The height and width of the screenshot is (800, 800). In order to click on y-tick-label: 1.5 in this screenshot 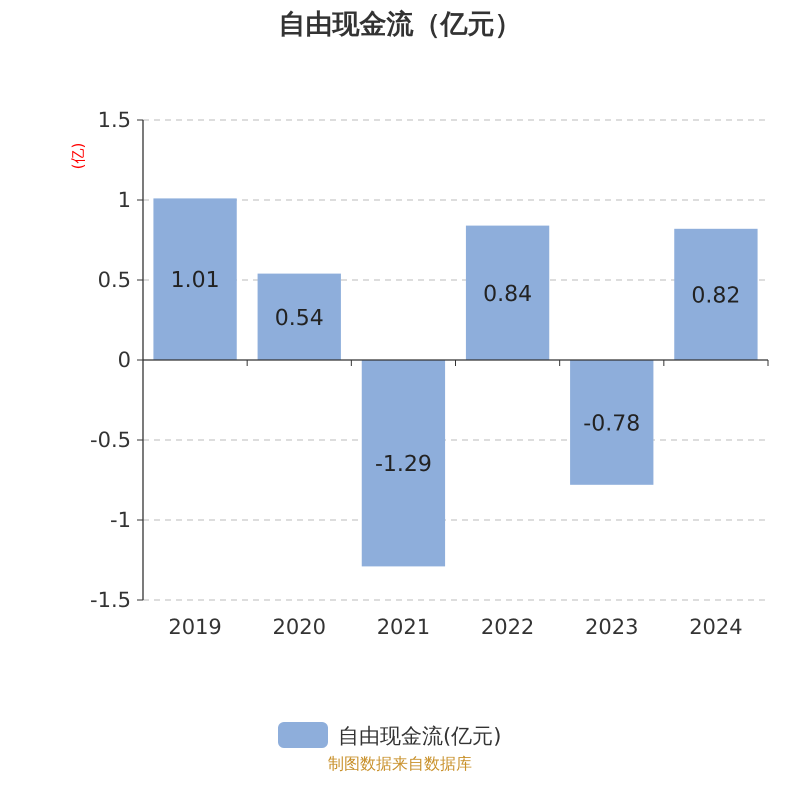, I will do `click(114, 120)`.